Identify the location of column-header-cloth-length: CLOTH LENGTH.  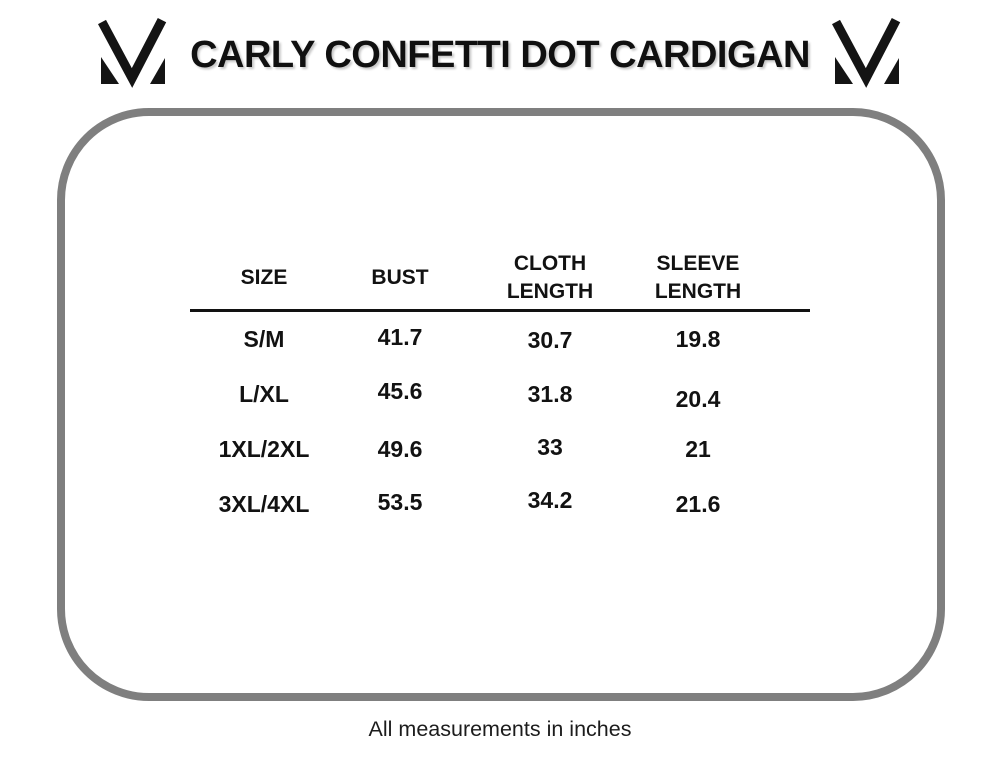
(550, 277).